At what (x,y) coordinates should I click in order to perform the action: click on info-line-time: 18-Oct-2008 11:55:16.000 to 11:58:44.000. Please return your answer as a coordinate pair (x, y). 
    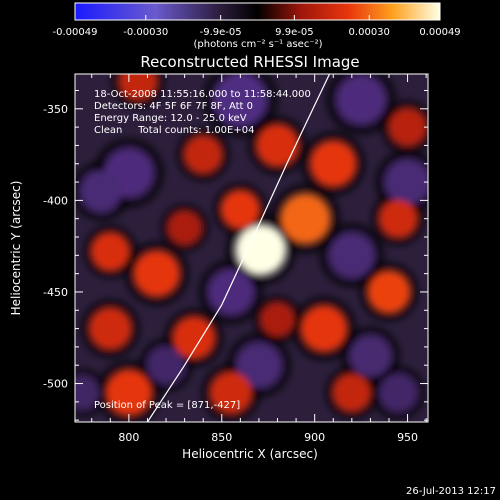
    Looking at the image, I should click on (202, 94).